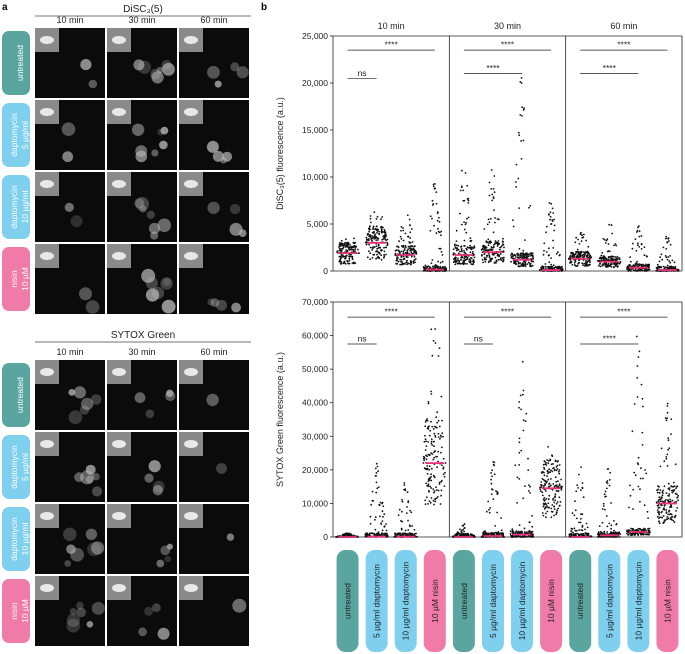  I want to click on time-label: 60 min, so click(213, 20).